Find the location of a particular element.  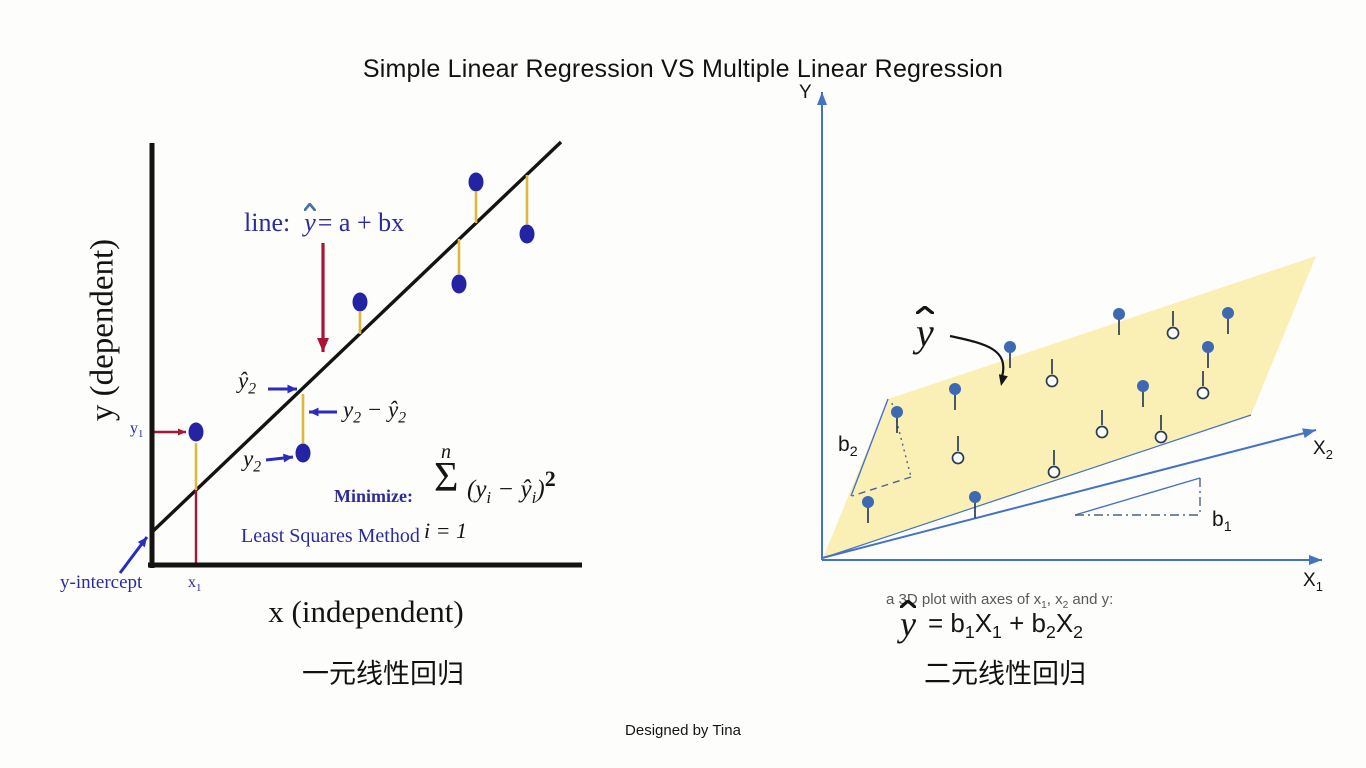

y1-tick-label: y1 is located at coordinates (137, 430).